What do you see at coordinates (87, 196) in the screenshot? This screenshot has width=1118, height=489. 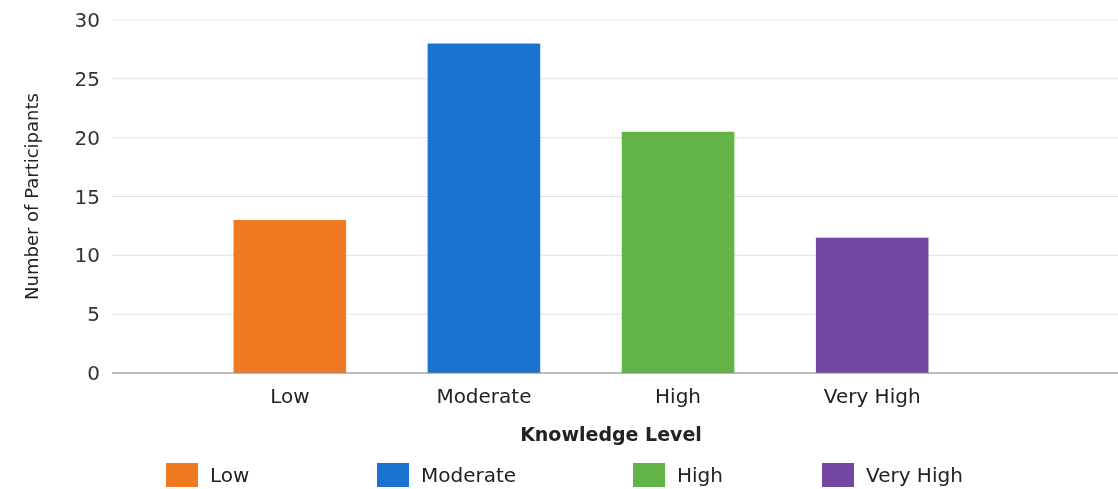 I see `y-tick-label: 15` at bounding box center [87, 196].